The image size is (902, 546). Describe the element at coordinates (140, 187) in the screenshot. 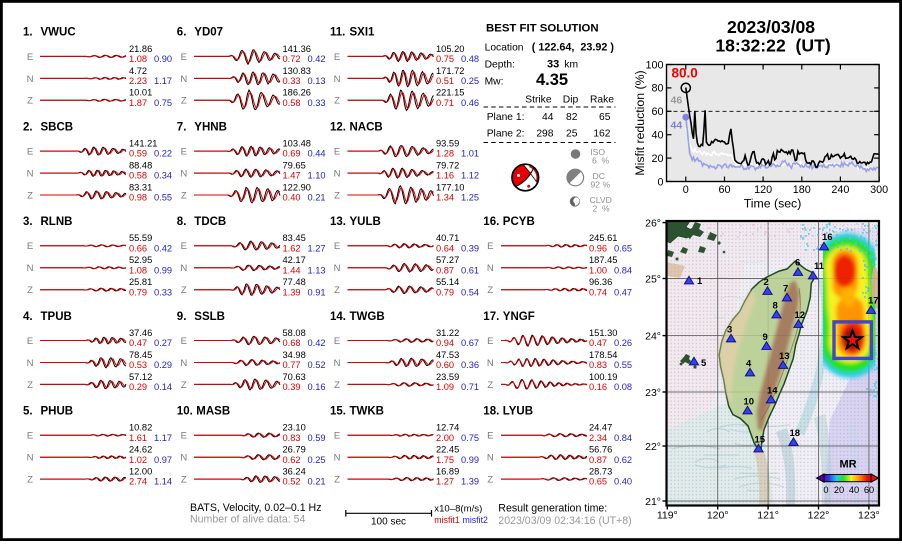

I see `svg-text: 83.31` at that location.